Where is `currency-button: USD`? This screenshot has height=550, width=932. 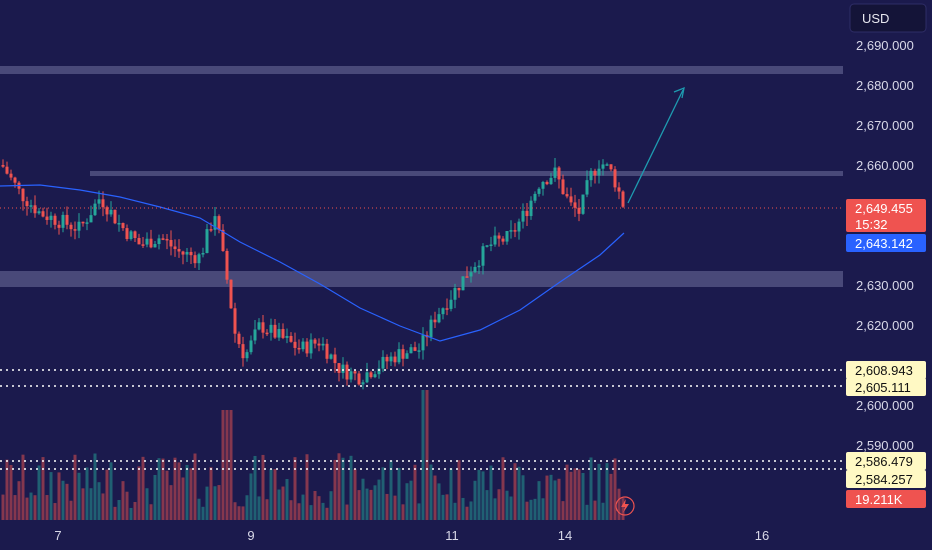
currency-button: USD is located at coordinates (888, 18).